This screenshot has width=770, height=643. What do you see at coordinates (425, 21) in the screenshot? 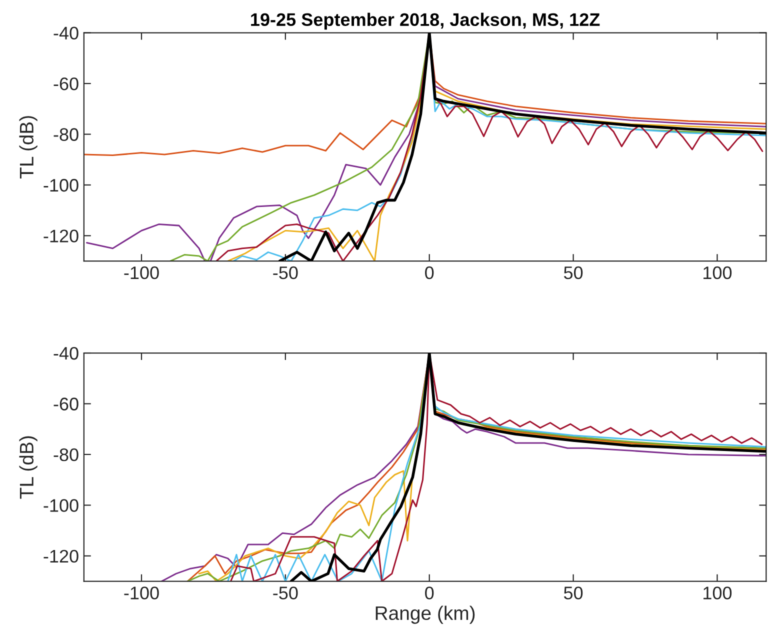
I see `chart-title: 19-25 September 2018, Jackson, MS, 12Z` at bounding box center [425, 21].